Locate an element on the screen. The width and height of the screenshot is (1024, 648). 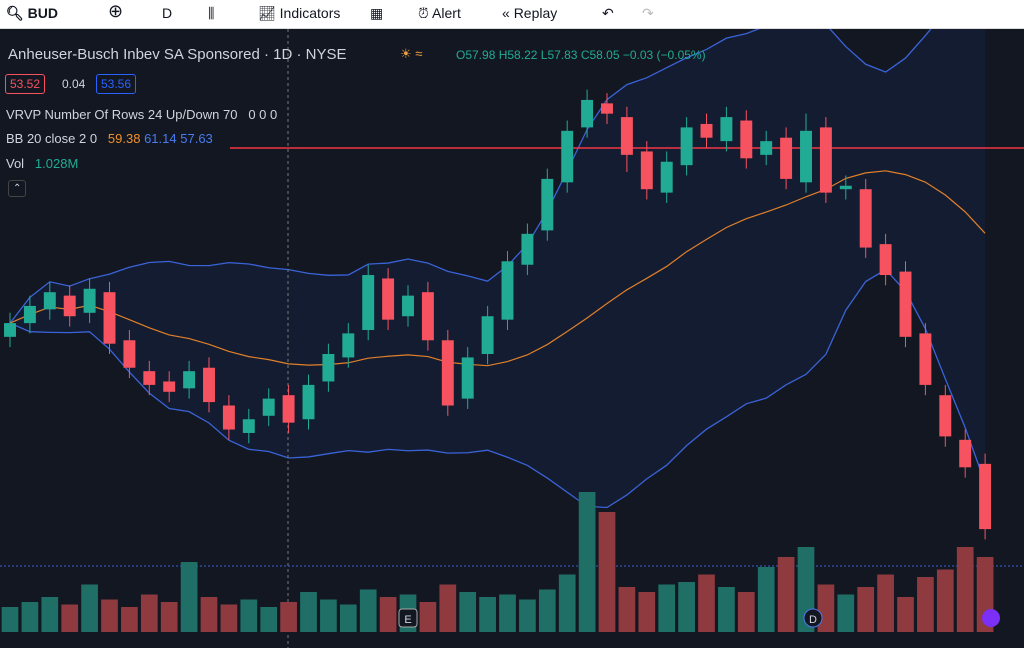
bid: 53.52 is located at coordinates (25, 84).